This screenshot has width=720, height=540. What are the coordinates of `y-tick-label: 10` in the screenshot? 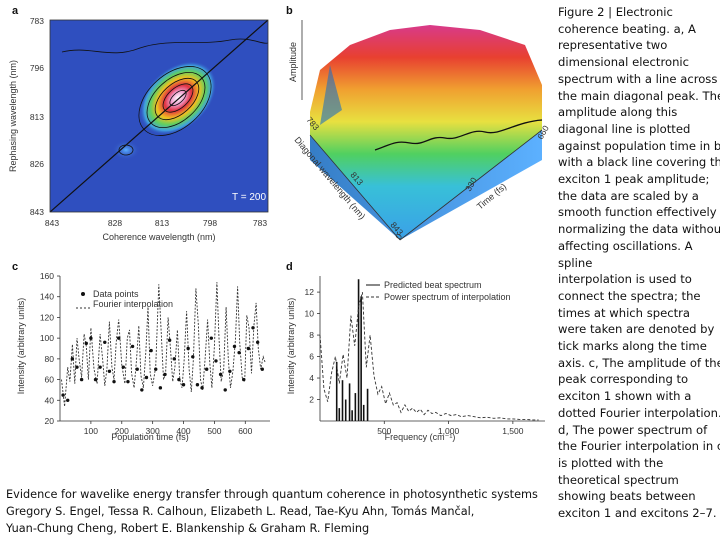 It's located at (310, 314).